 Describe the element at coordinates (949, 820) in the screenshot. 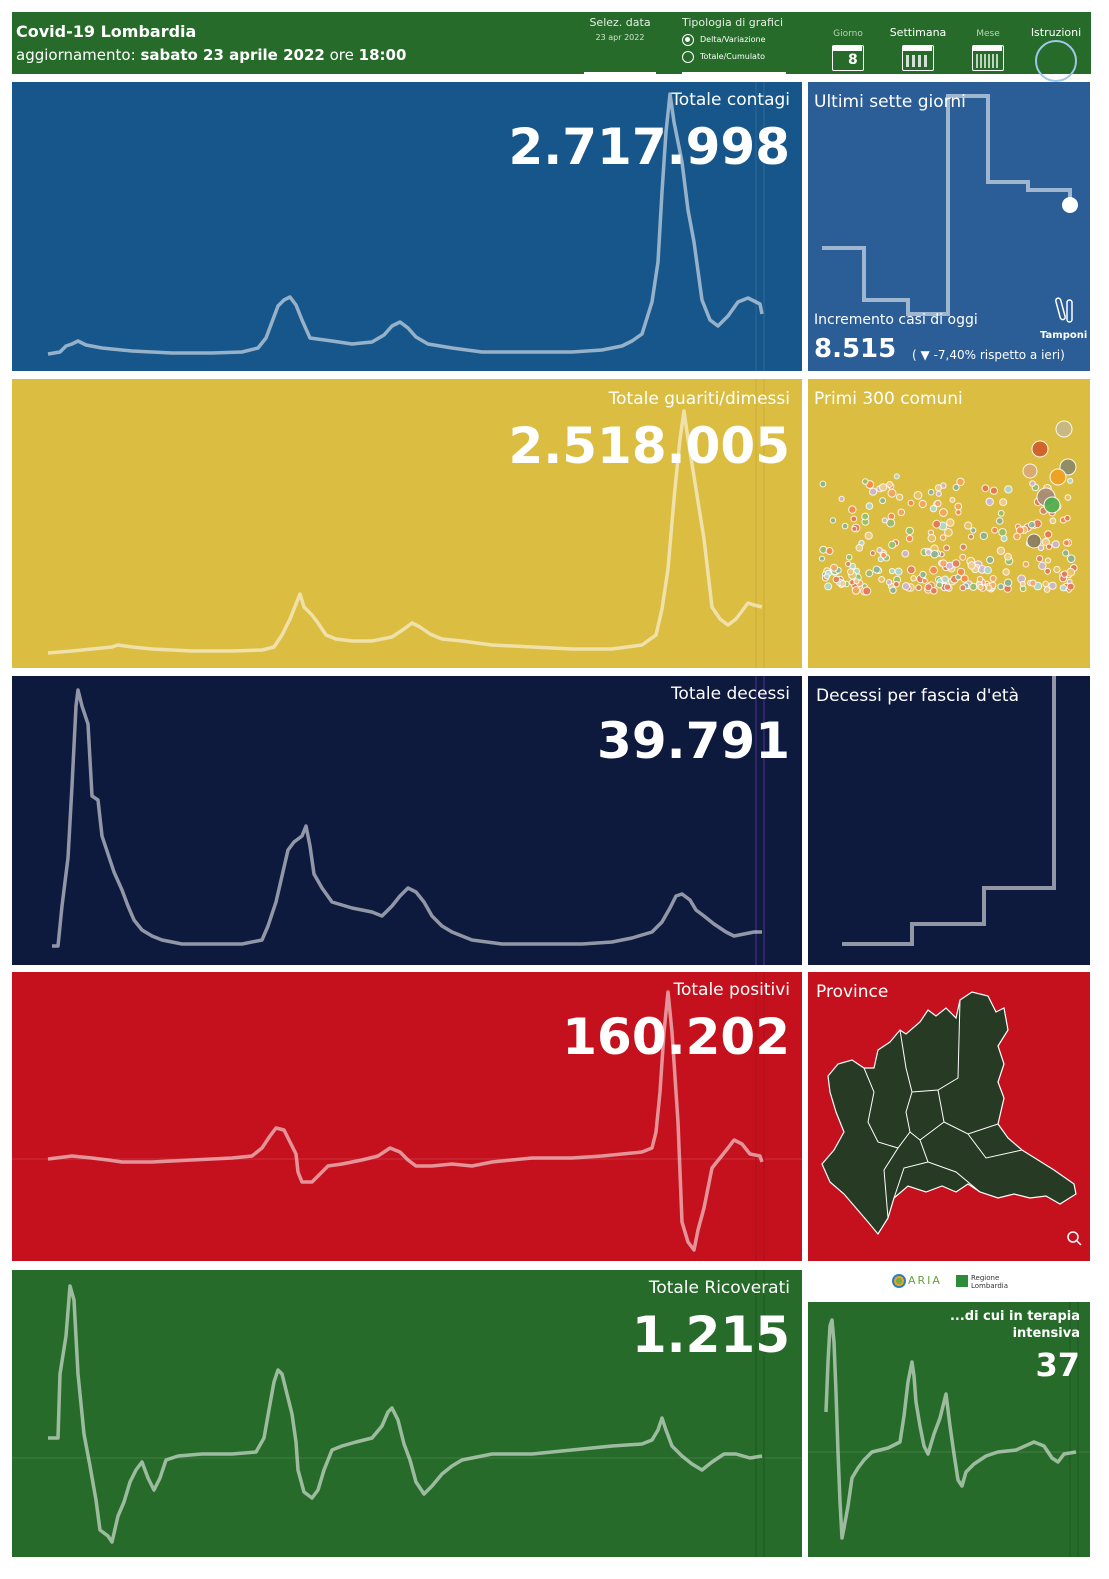

I see `panel-decessi-per-eta: Decessi per fascia d'età` at that location.